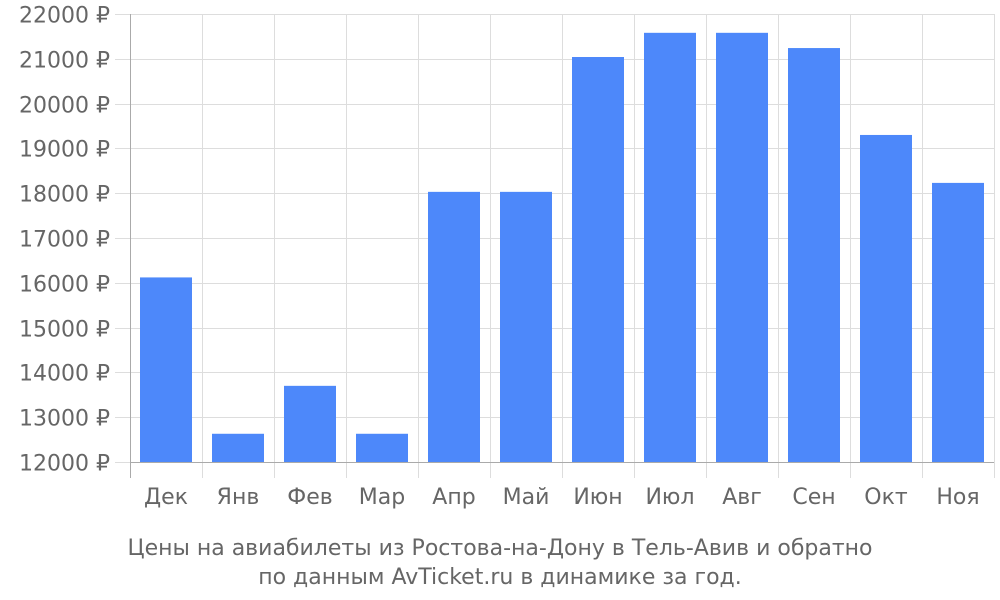  Describe the element at coordinates (957, 497) in the screenshot. I see `x-tick-label: Ноя` at that location.